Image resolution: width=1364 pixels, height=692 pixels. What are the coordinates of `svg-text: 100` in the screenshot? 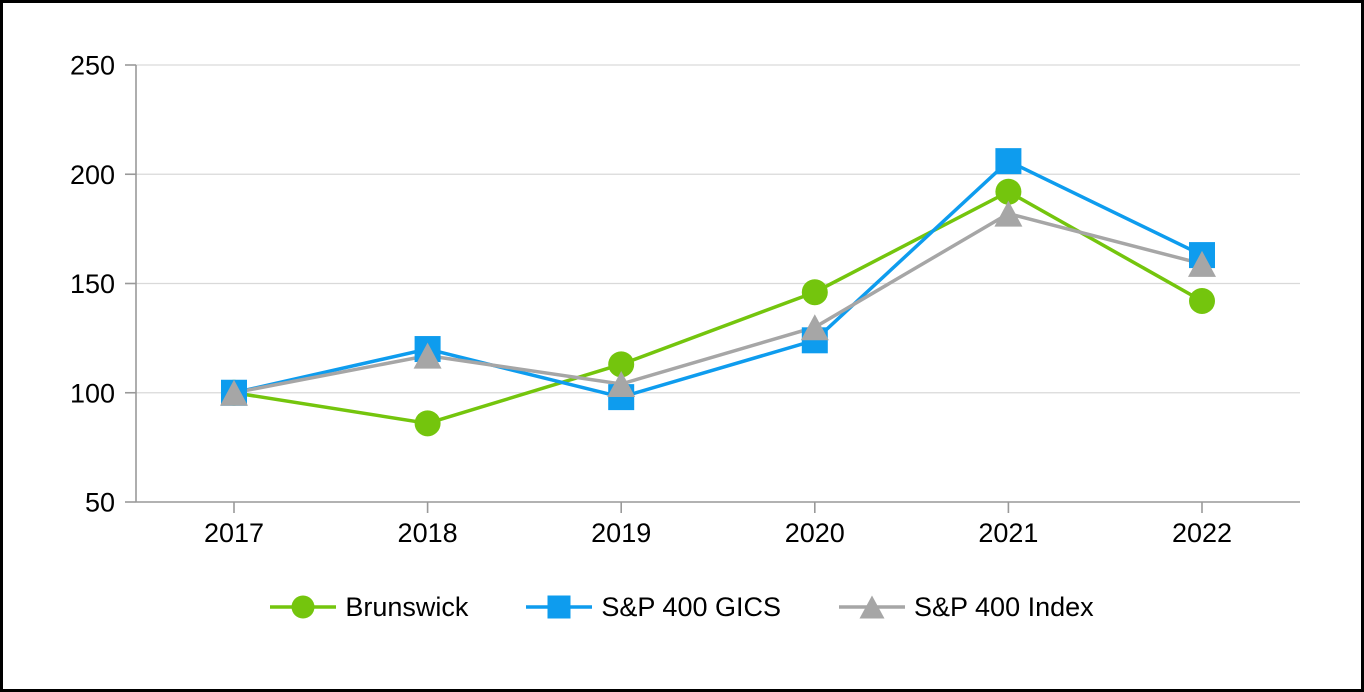 It's located at (92, 393).